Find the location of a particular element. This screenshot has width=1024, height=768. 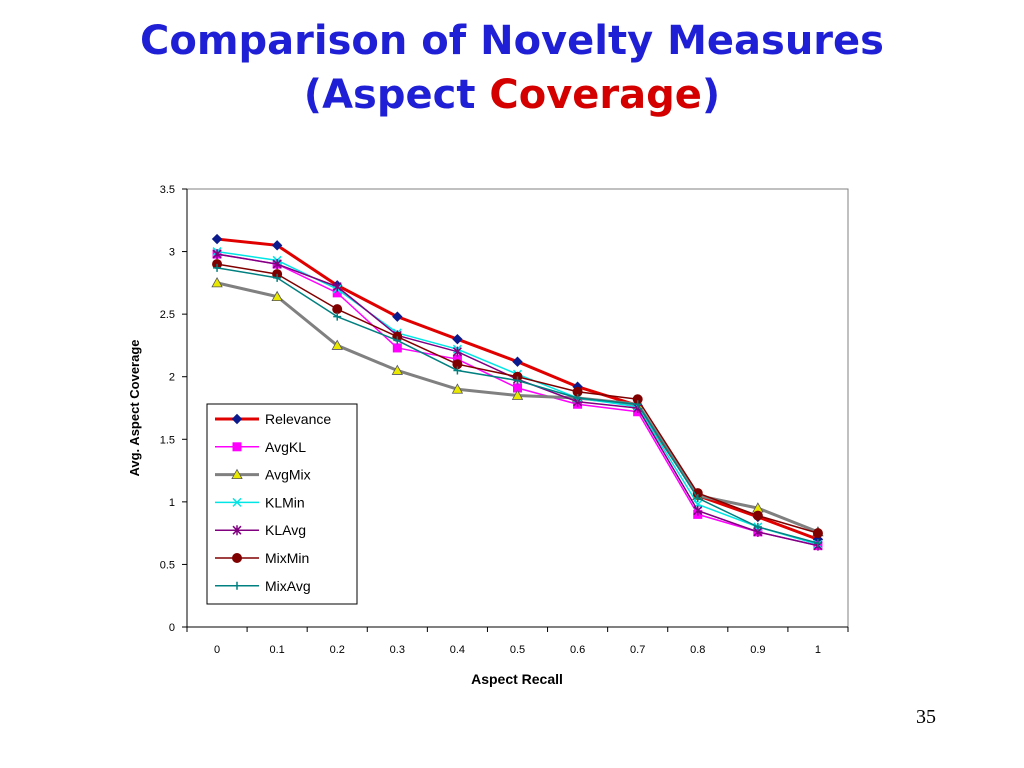

legend-item: Relevance is located at coordinates (273, 419).